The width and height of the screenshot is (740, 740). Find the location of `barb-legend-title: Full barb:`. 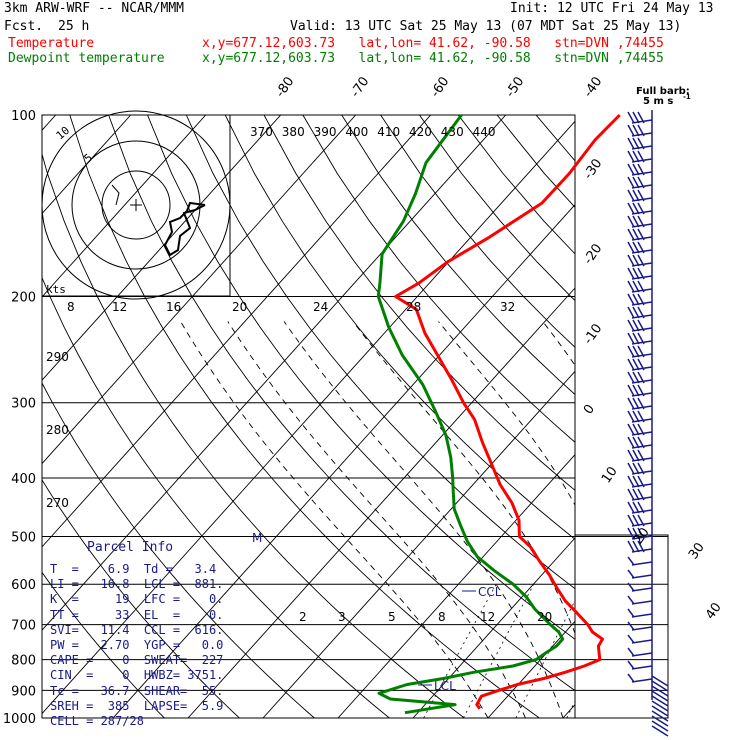

barb-legend-title: Full barb: is located at coordinates (663, 91).